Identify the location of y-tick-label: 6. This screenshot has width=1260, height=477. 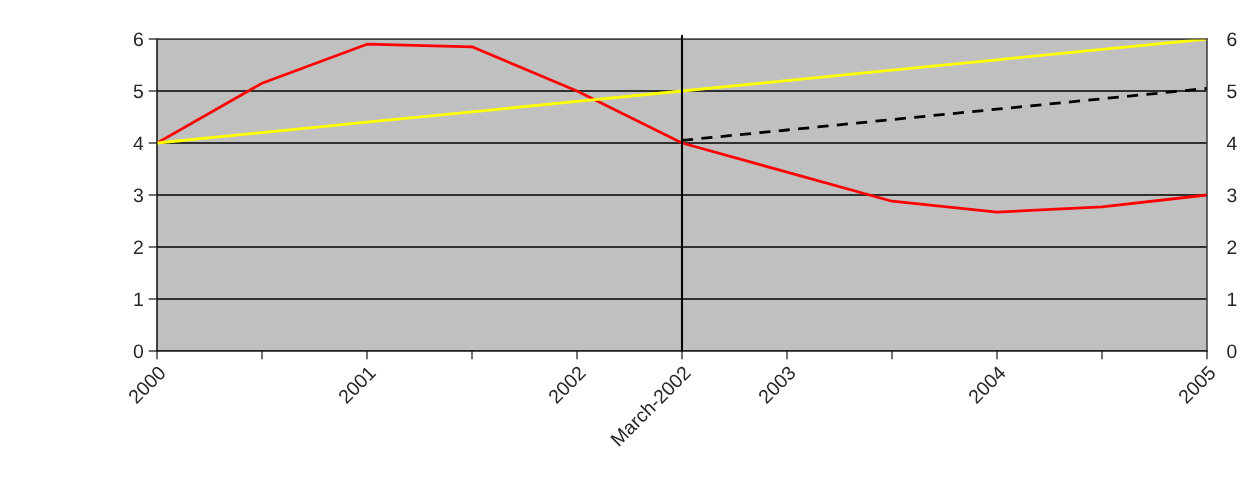
(138, 39).